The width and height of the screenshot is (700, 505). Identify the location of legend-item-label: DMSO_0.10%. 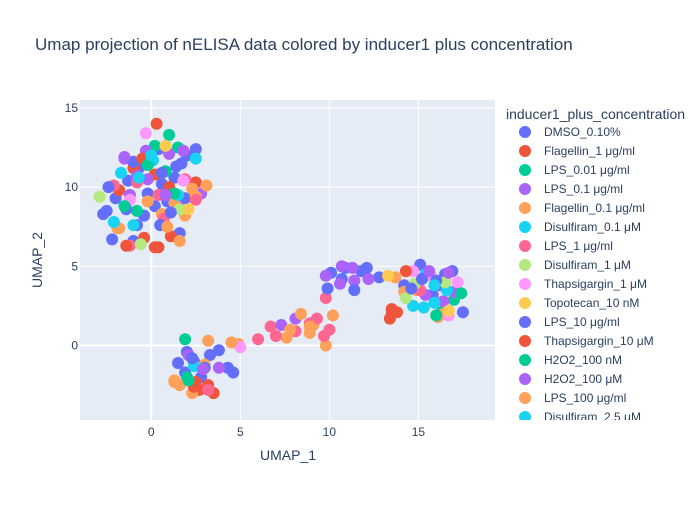
(582, 132).